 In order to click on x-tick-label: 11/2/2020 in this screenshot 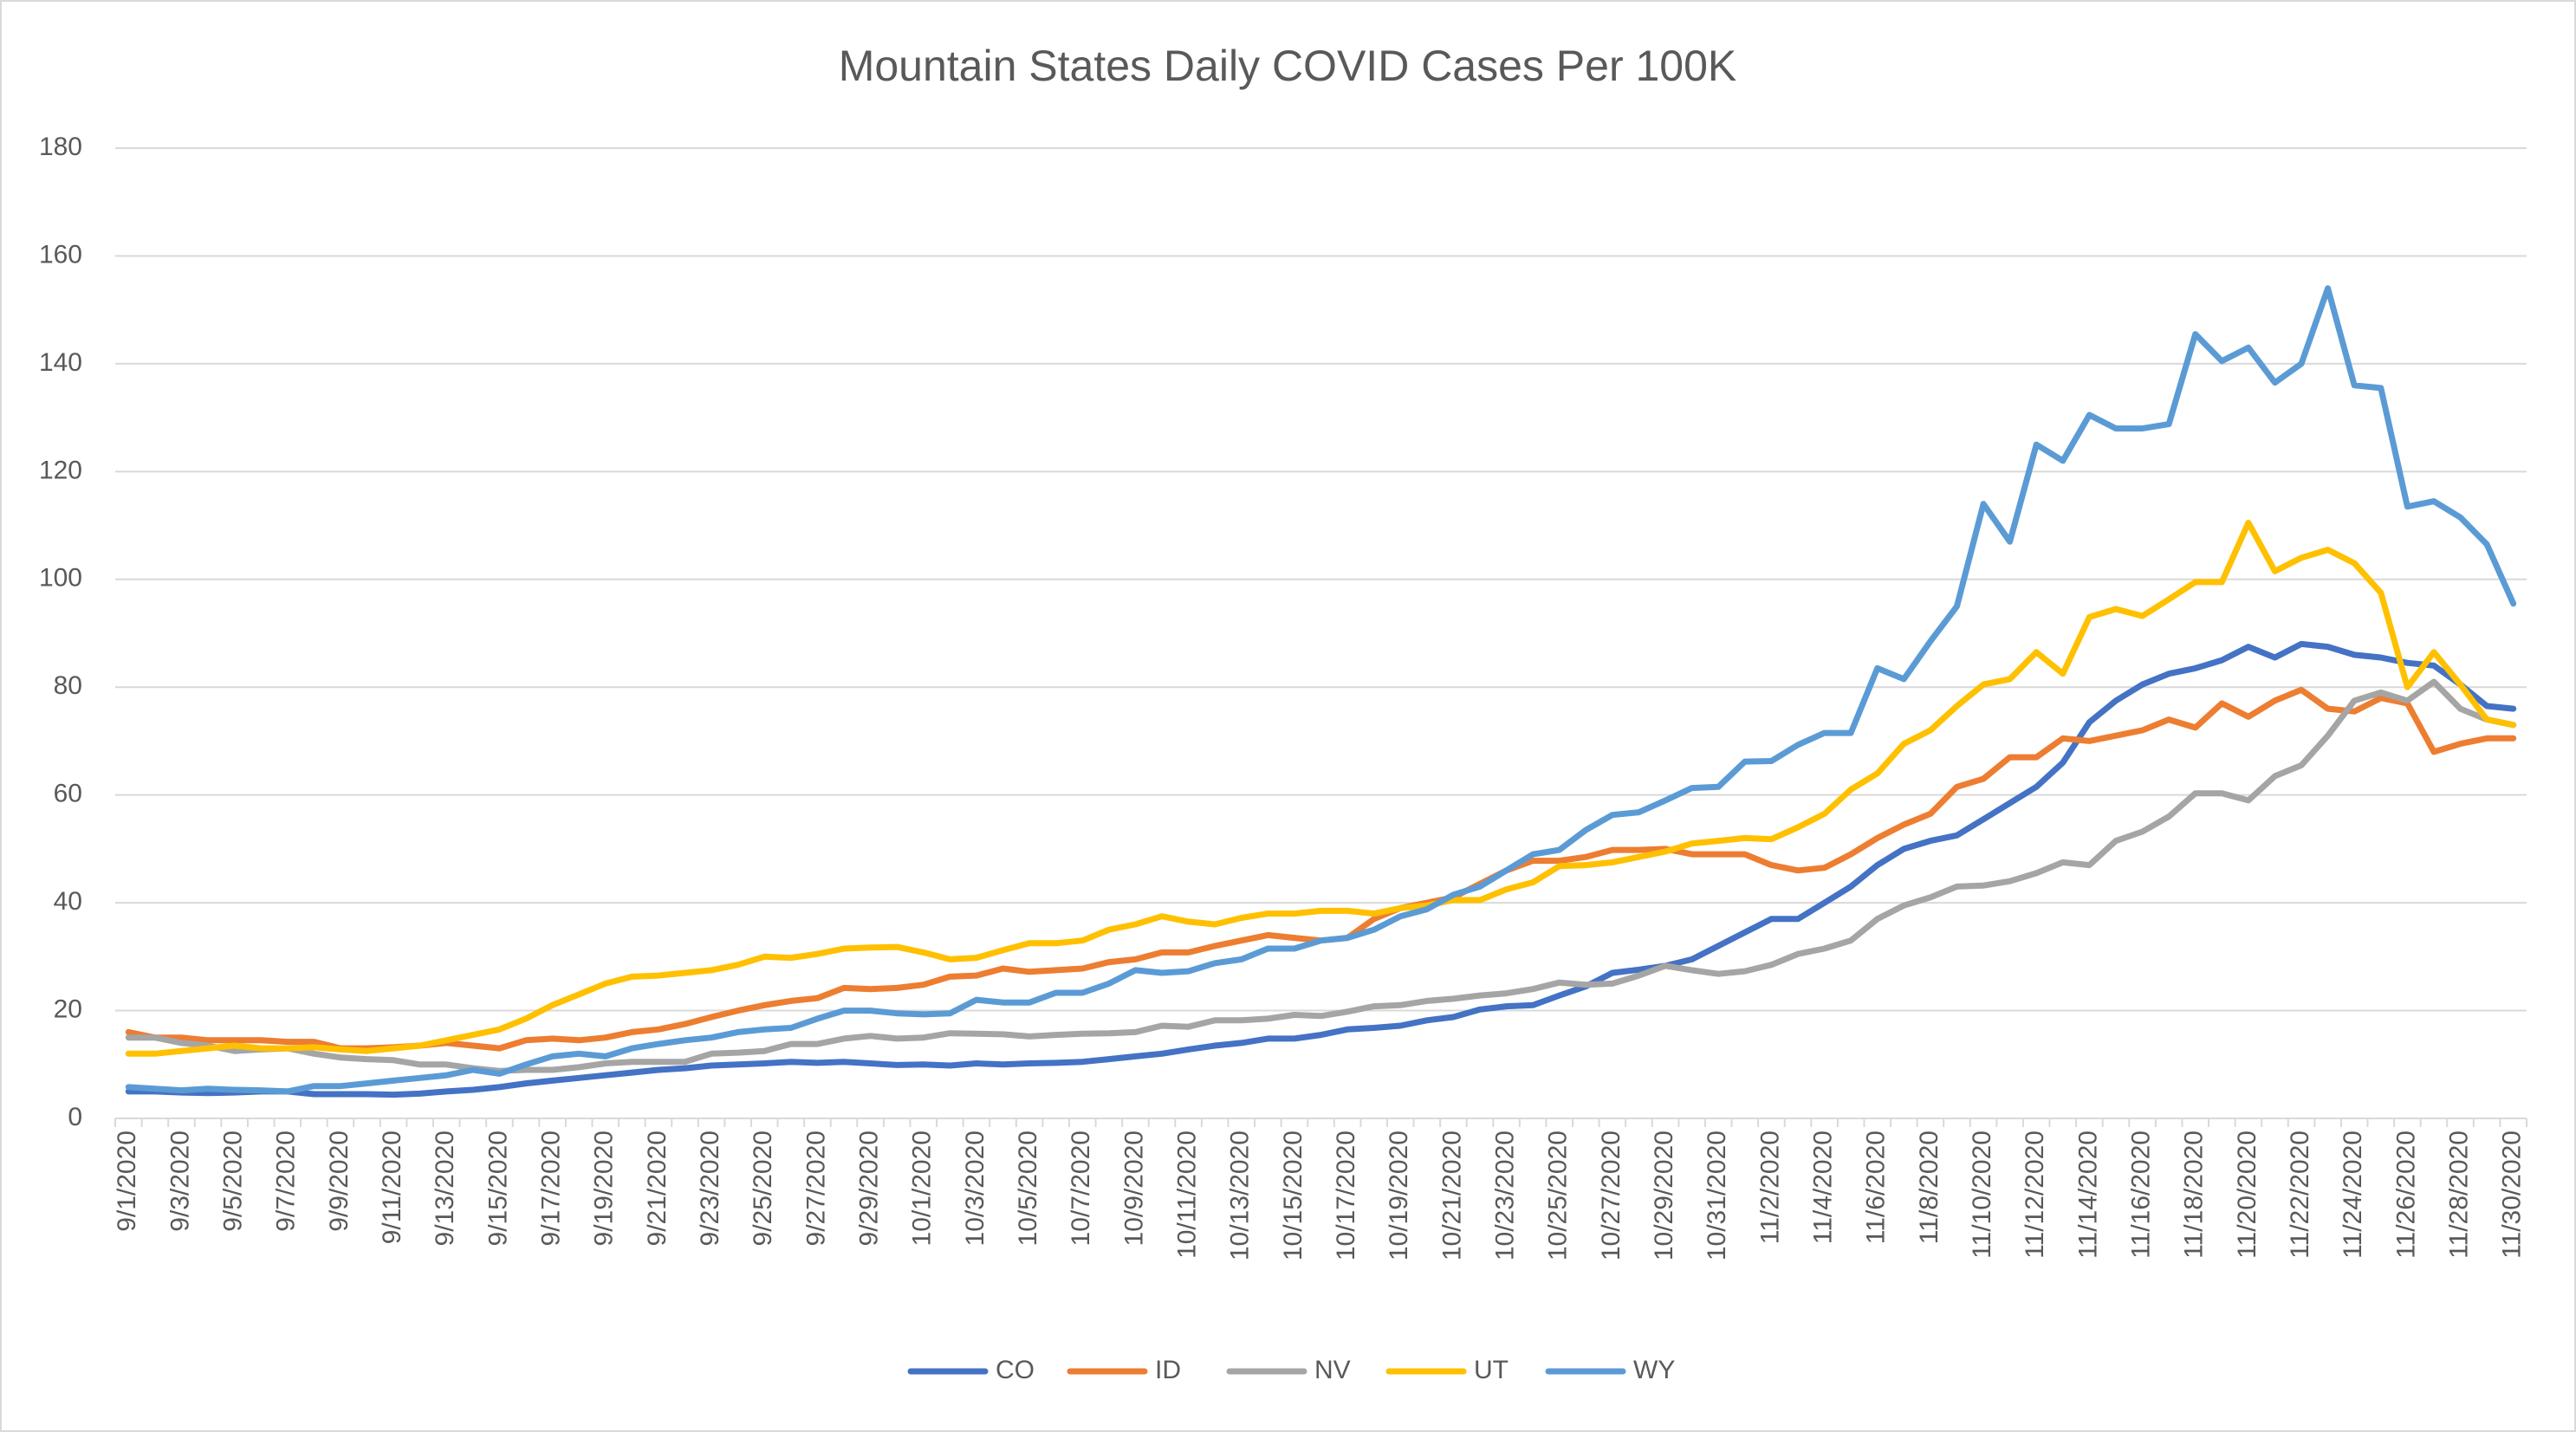, I will do `click(1769, 1188)`.